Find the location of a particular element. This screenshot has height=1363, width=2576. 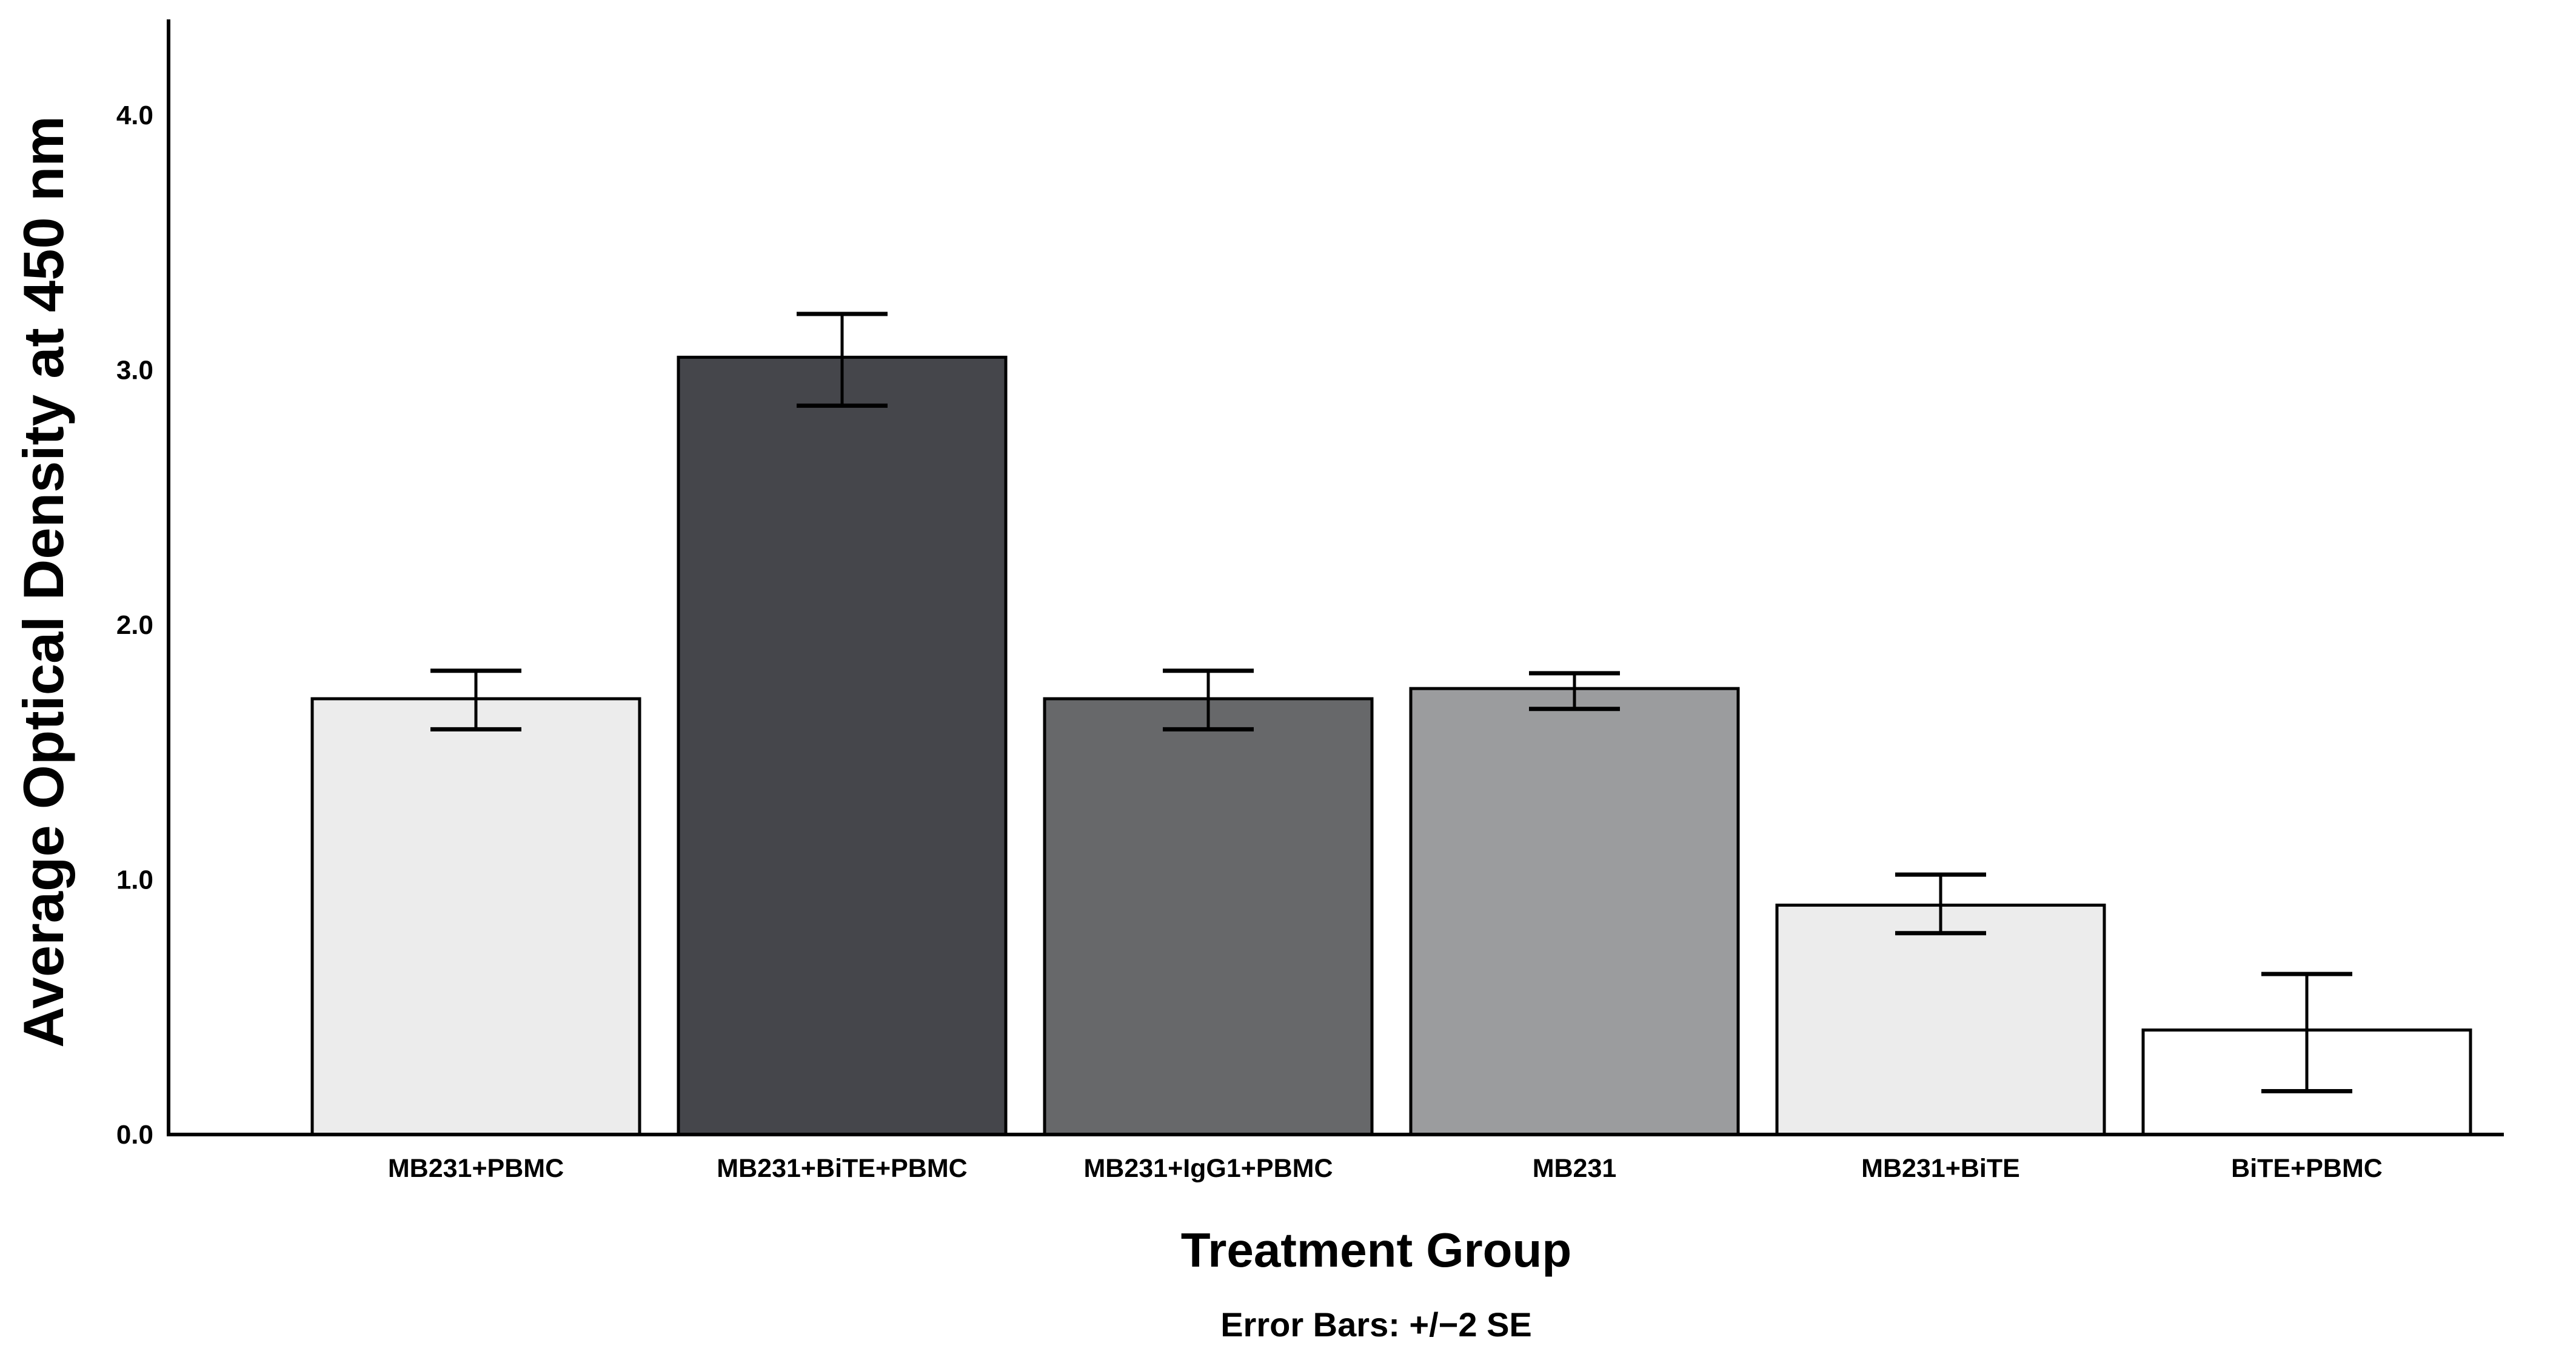

x-tick-label: MB231+BiTE is located at coordinates (1940, 1168).